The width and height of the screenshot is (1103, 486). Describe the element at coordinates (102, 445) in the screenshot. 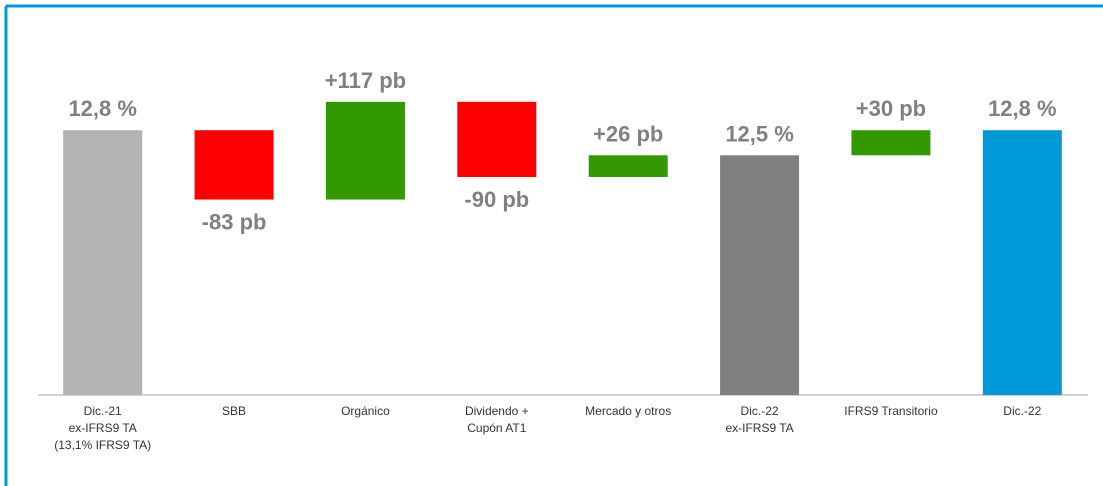

I see `x-tick-label-line: (13,1% IFRS9 TA)` at that location.